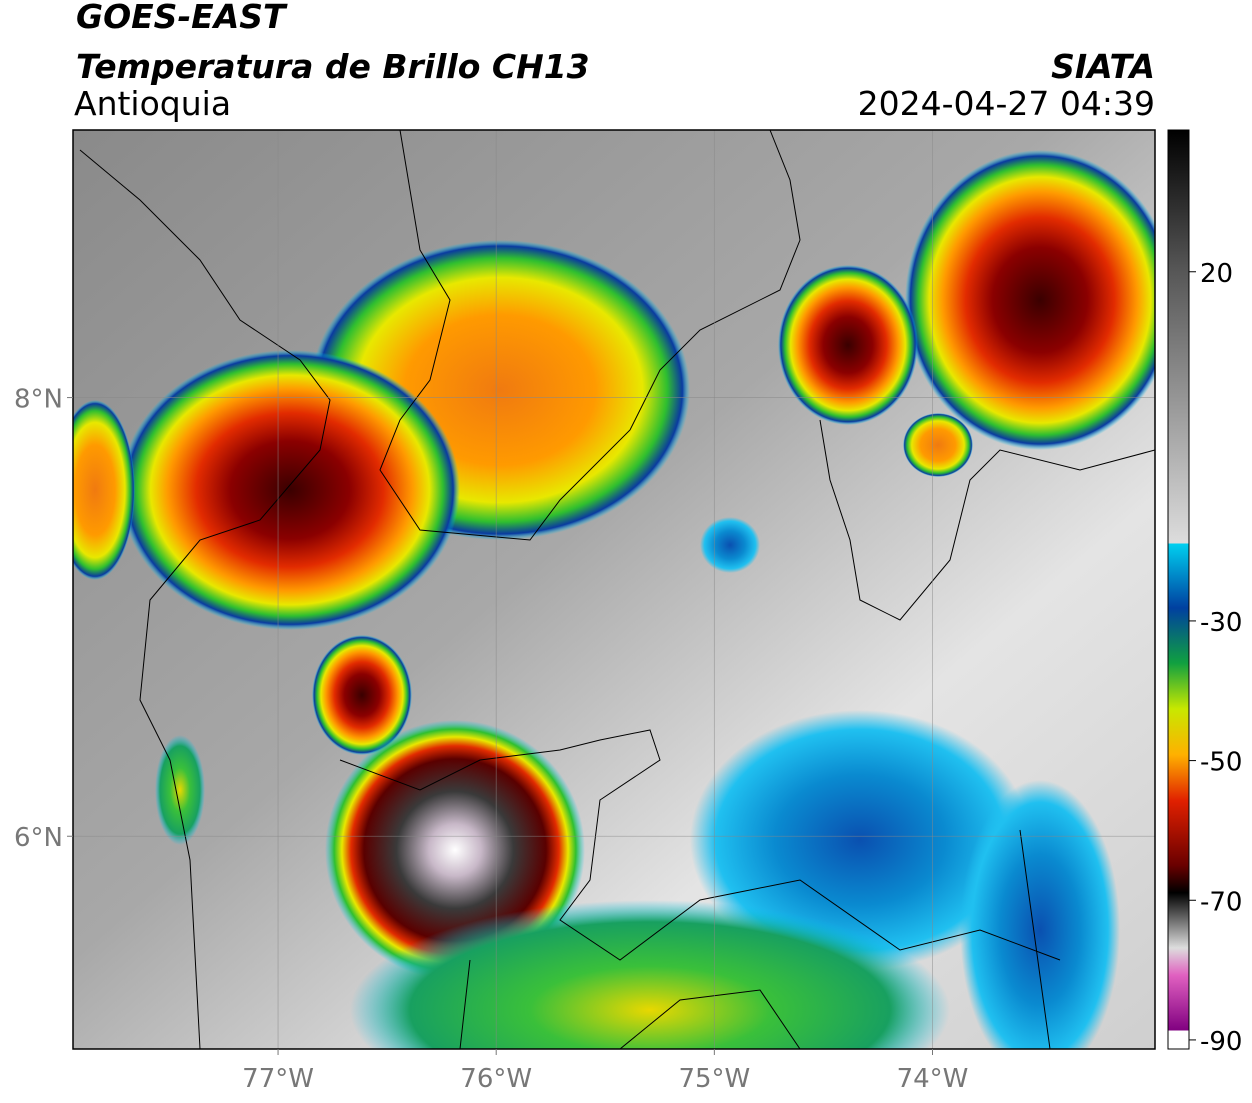  Describe the element at coordinates (1103, 66) in the screenshot. I see `source: SIATA` at that location.